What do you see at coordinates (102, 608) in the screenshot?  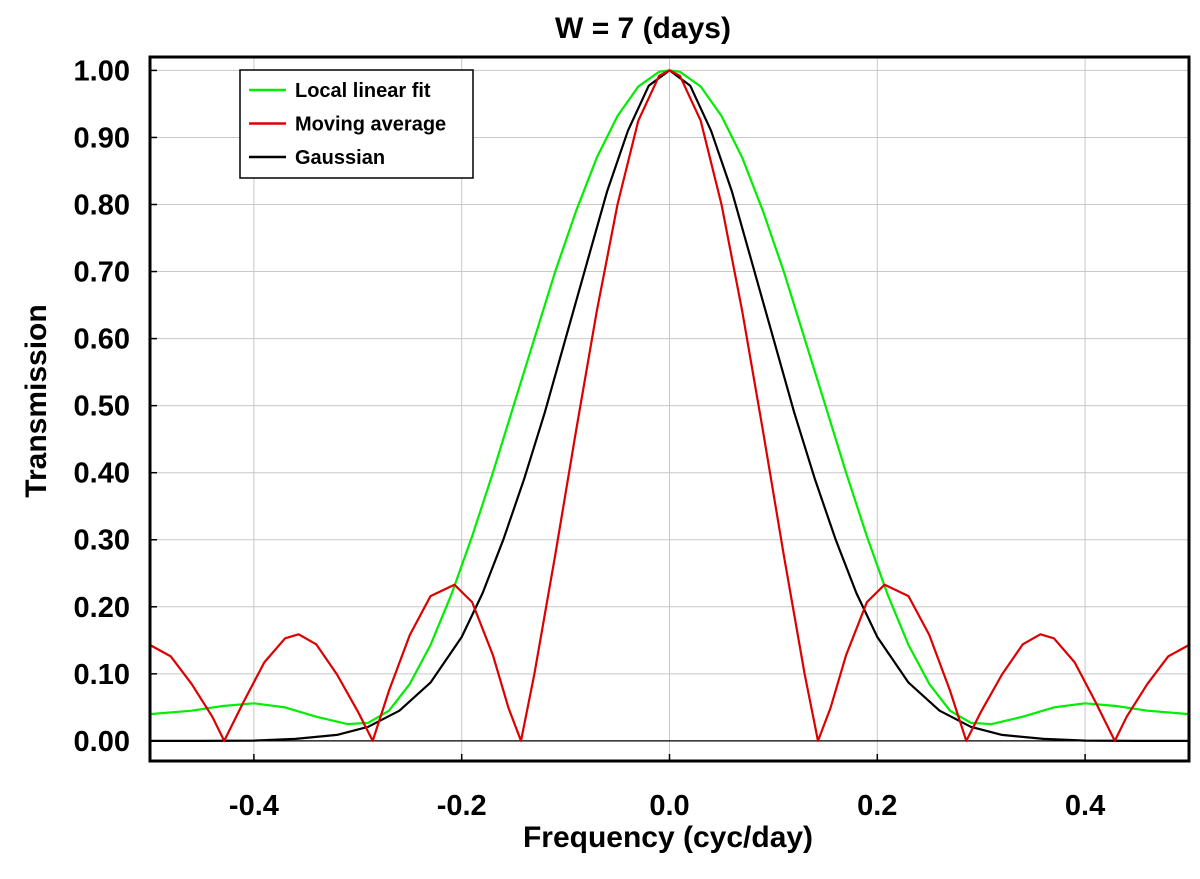 I see `y-tick-label: 0.20` at bounding box center [102, 608].